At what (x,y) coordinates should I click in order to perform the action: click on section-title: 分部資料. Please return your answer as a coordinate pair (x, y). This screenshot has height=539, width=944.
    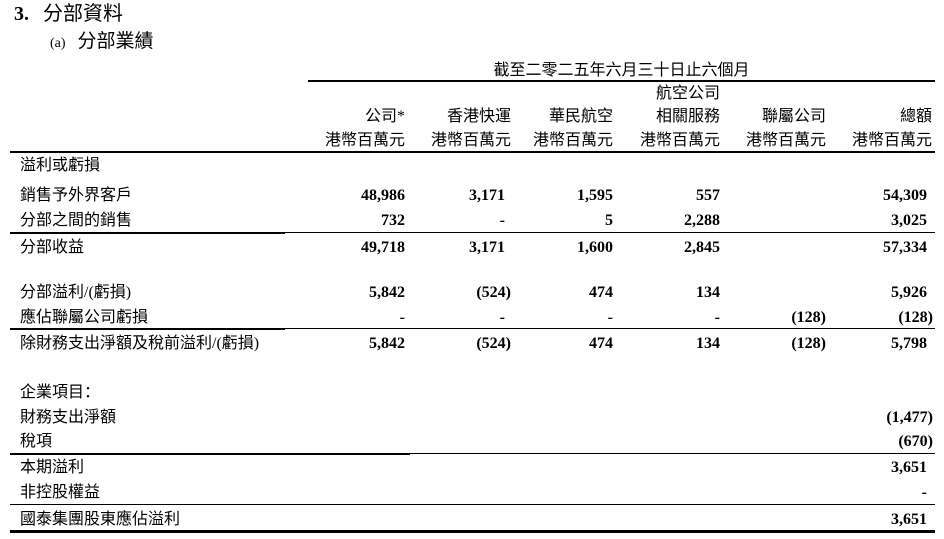
    Looking at the image, I should click on (83, 14).